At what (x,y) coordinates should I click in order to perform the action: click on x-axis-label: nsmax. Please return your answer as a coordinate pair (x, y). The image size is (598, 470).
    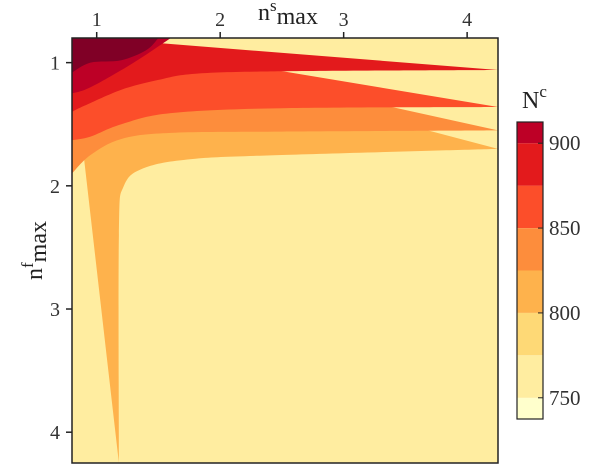
    Looking at the image, I should click on (288, 15).